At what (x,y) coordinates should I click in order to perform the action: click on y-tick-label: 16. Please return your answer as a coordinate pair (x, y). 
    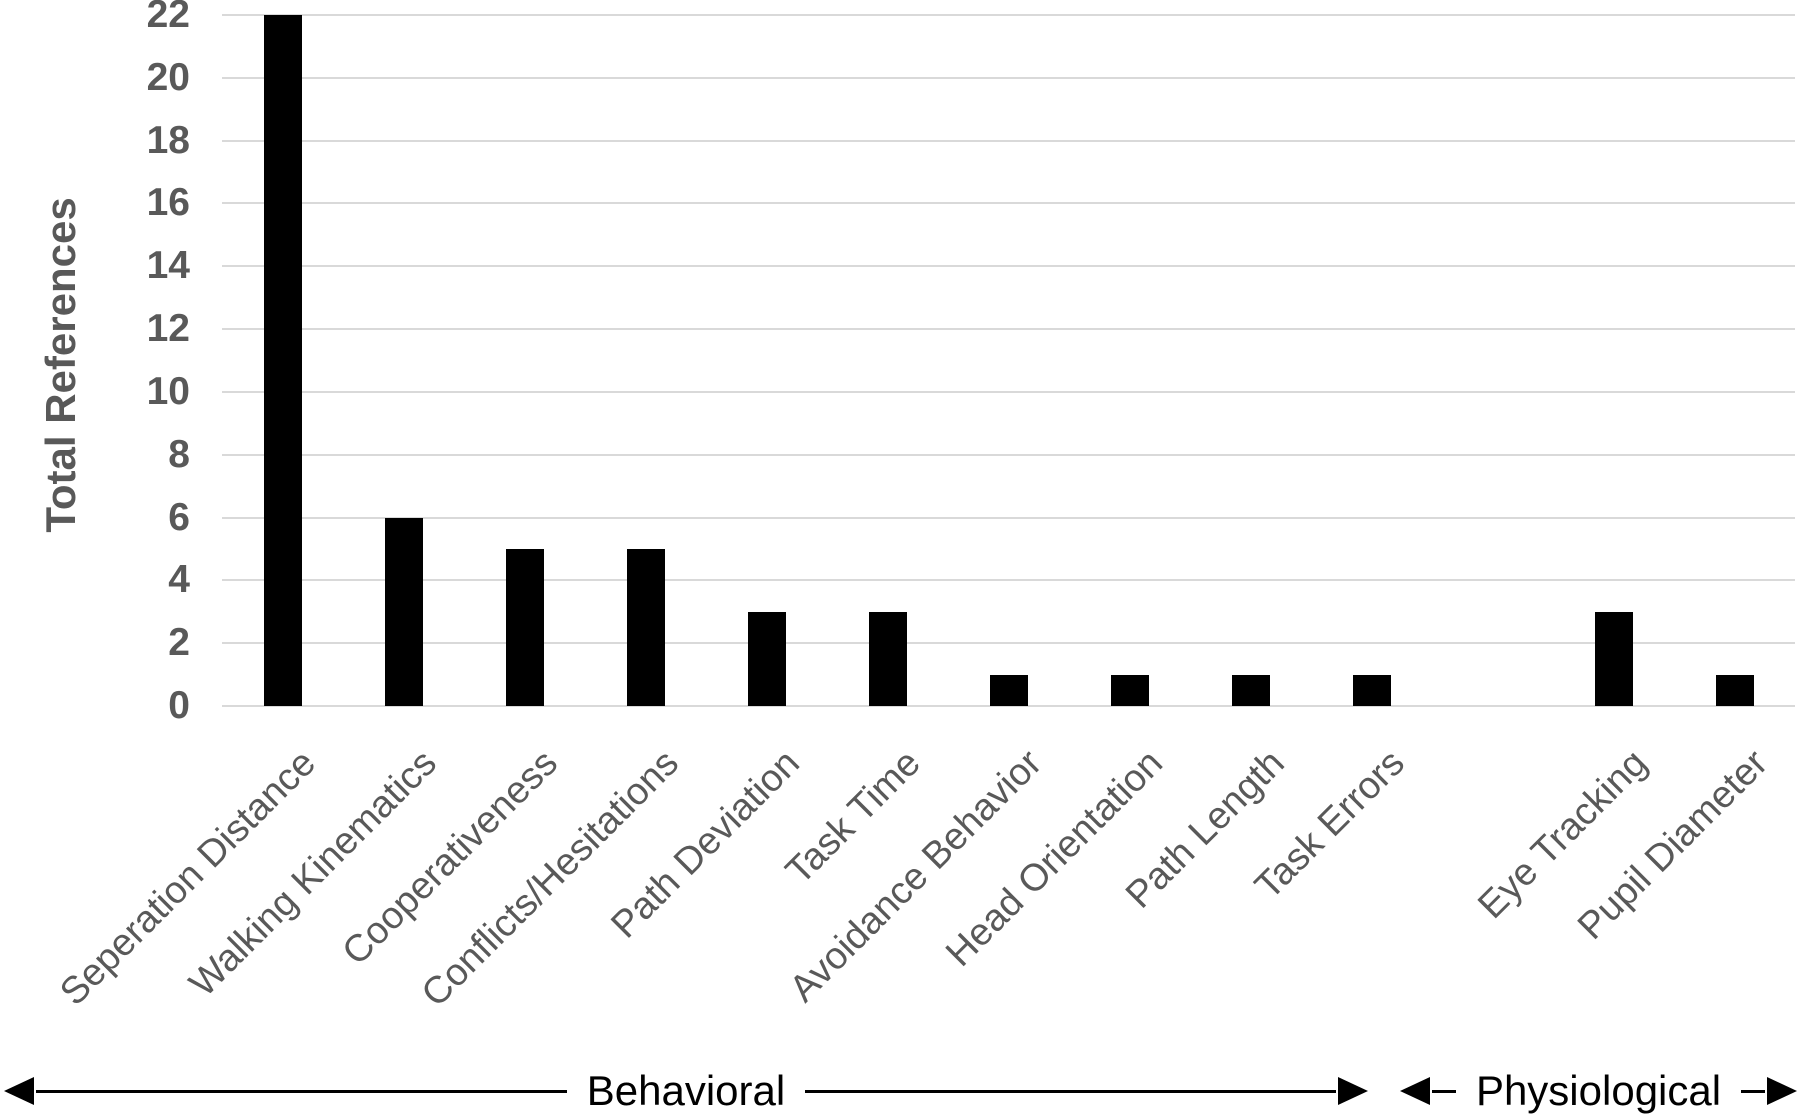
    Looking at the image, I should click on (168, 203).